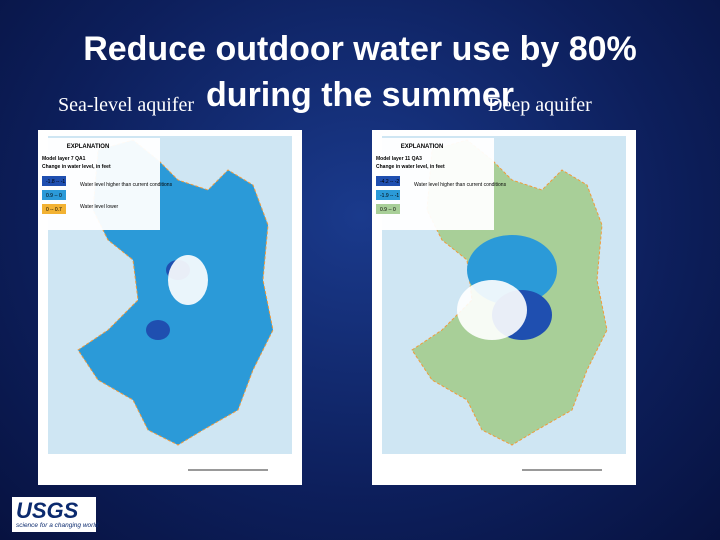 This screenshot has height=540, width=720. I want to click on legend-range: -1.8 -- -1, so click(55, 182).